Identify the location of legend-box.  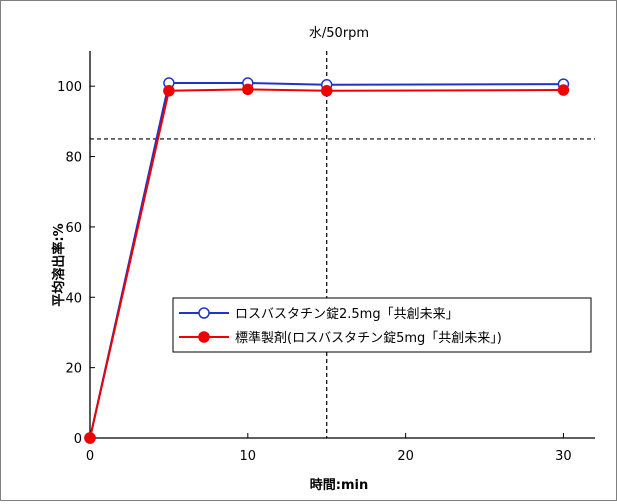
(382, 325).